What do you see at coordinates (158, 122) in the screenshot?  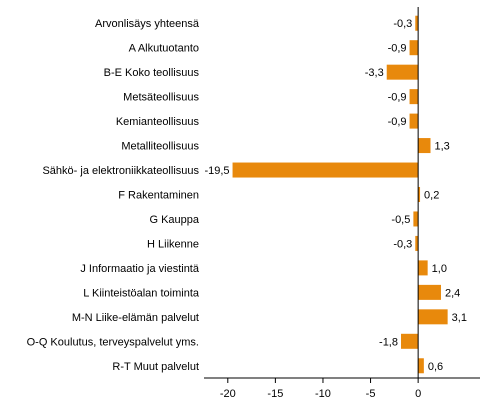 I see `category-label: Kemianteollisuus` at bounding box center [158, 122].